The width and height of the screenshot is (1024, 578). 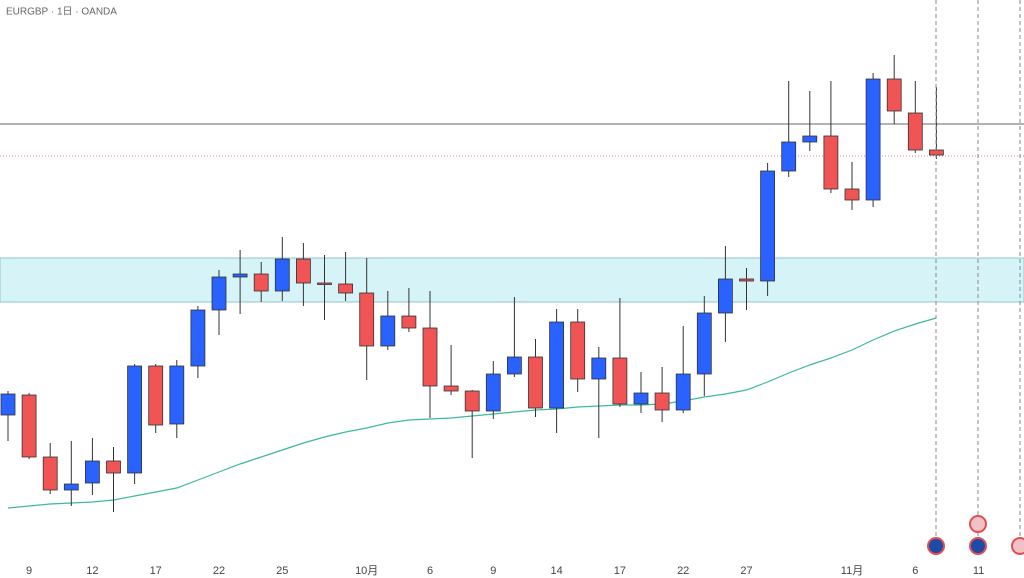 What do you see at coordinates (556, 571) in the screenshot?
I see `x-tick-label: 14` at bounding box center [556, 571].